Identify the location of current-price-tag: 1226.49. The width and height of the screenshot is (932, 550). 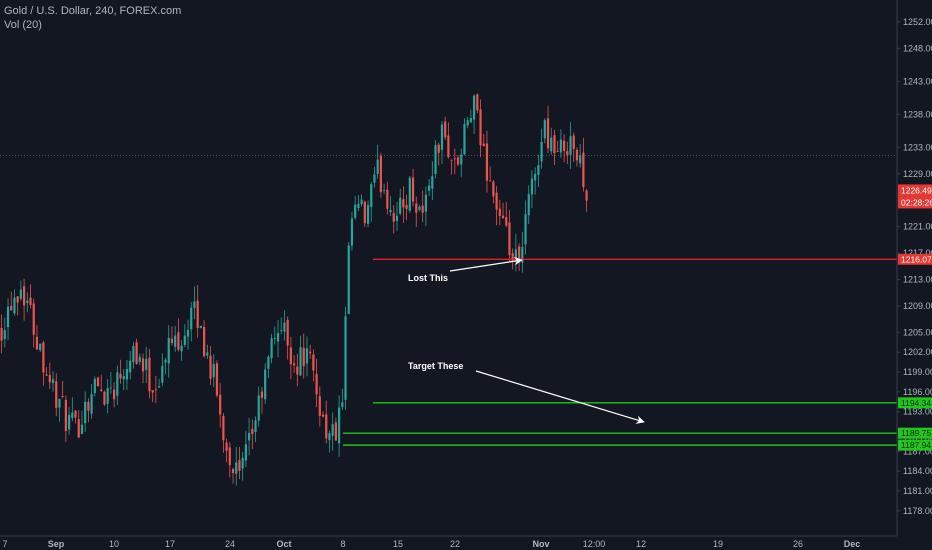
(915, 190).